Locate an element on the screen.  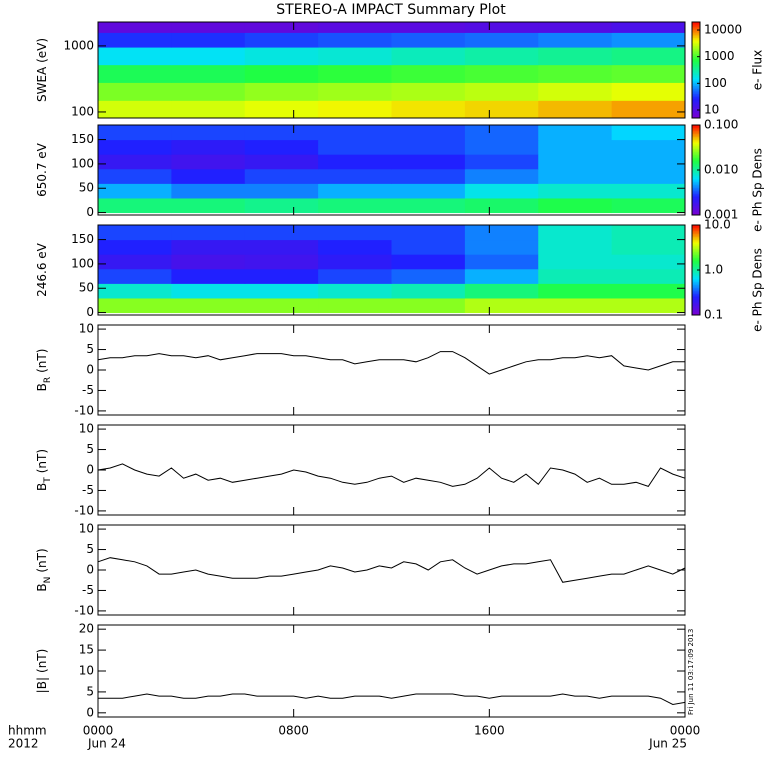
start-date-label: Jun 24 is located at coordinates (106, 744).